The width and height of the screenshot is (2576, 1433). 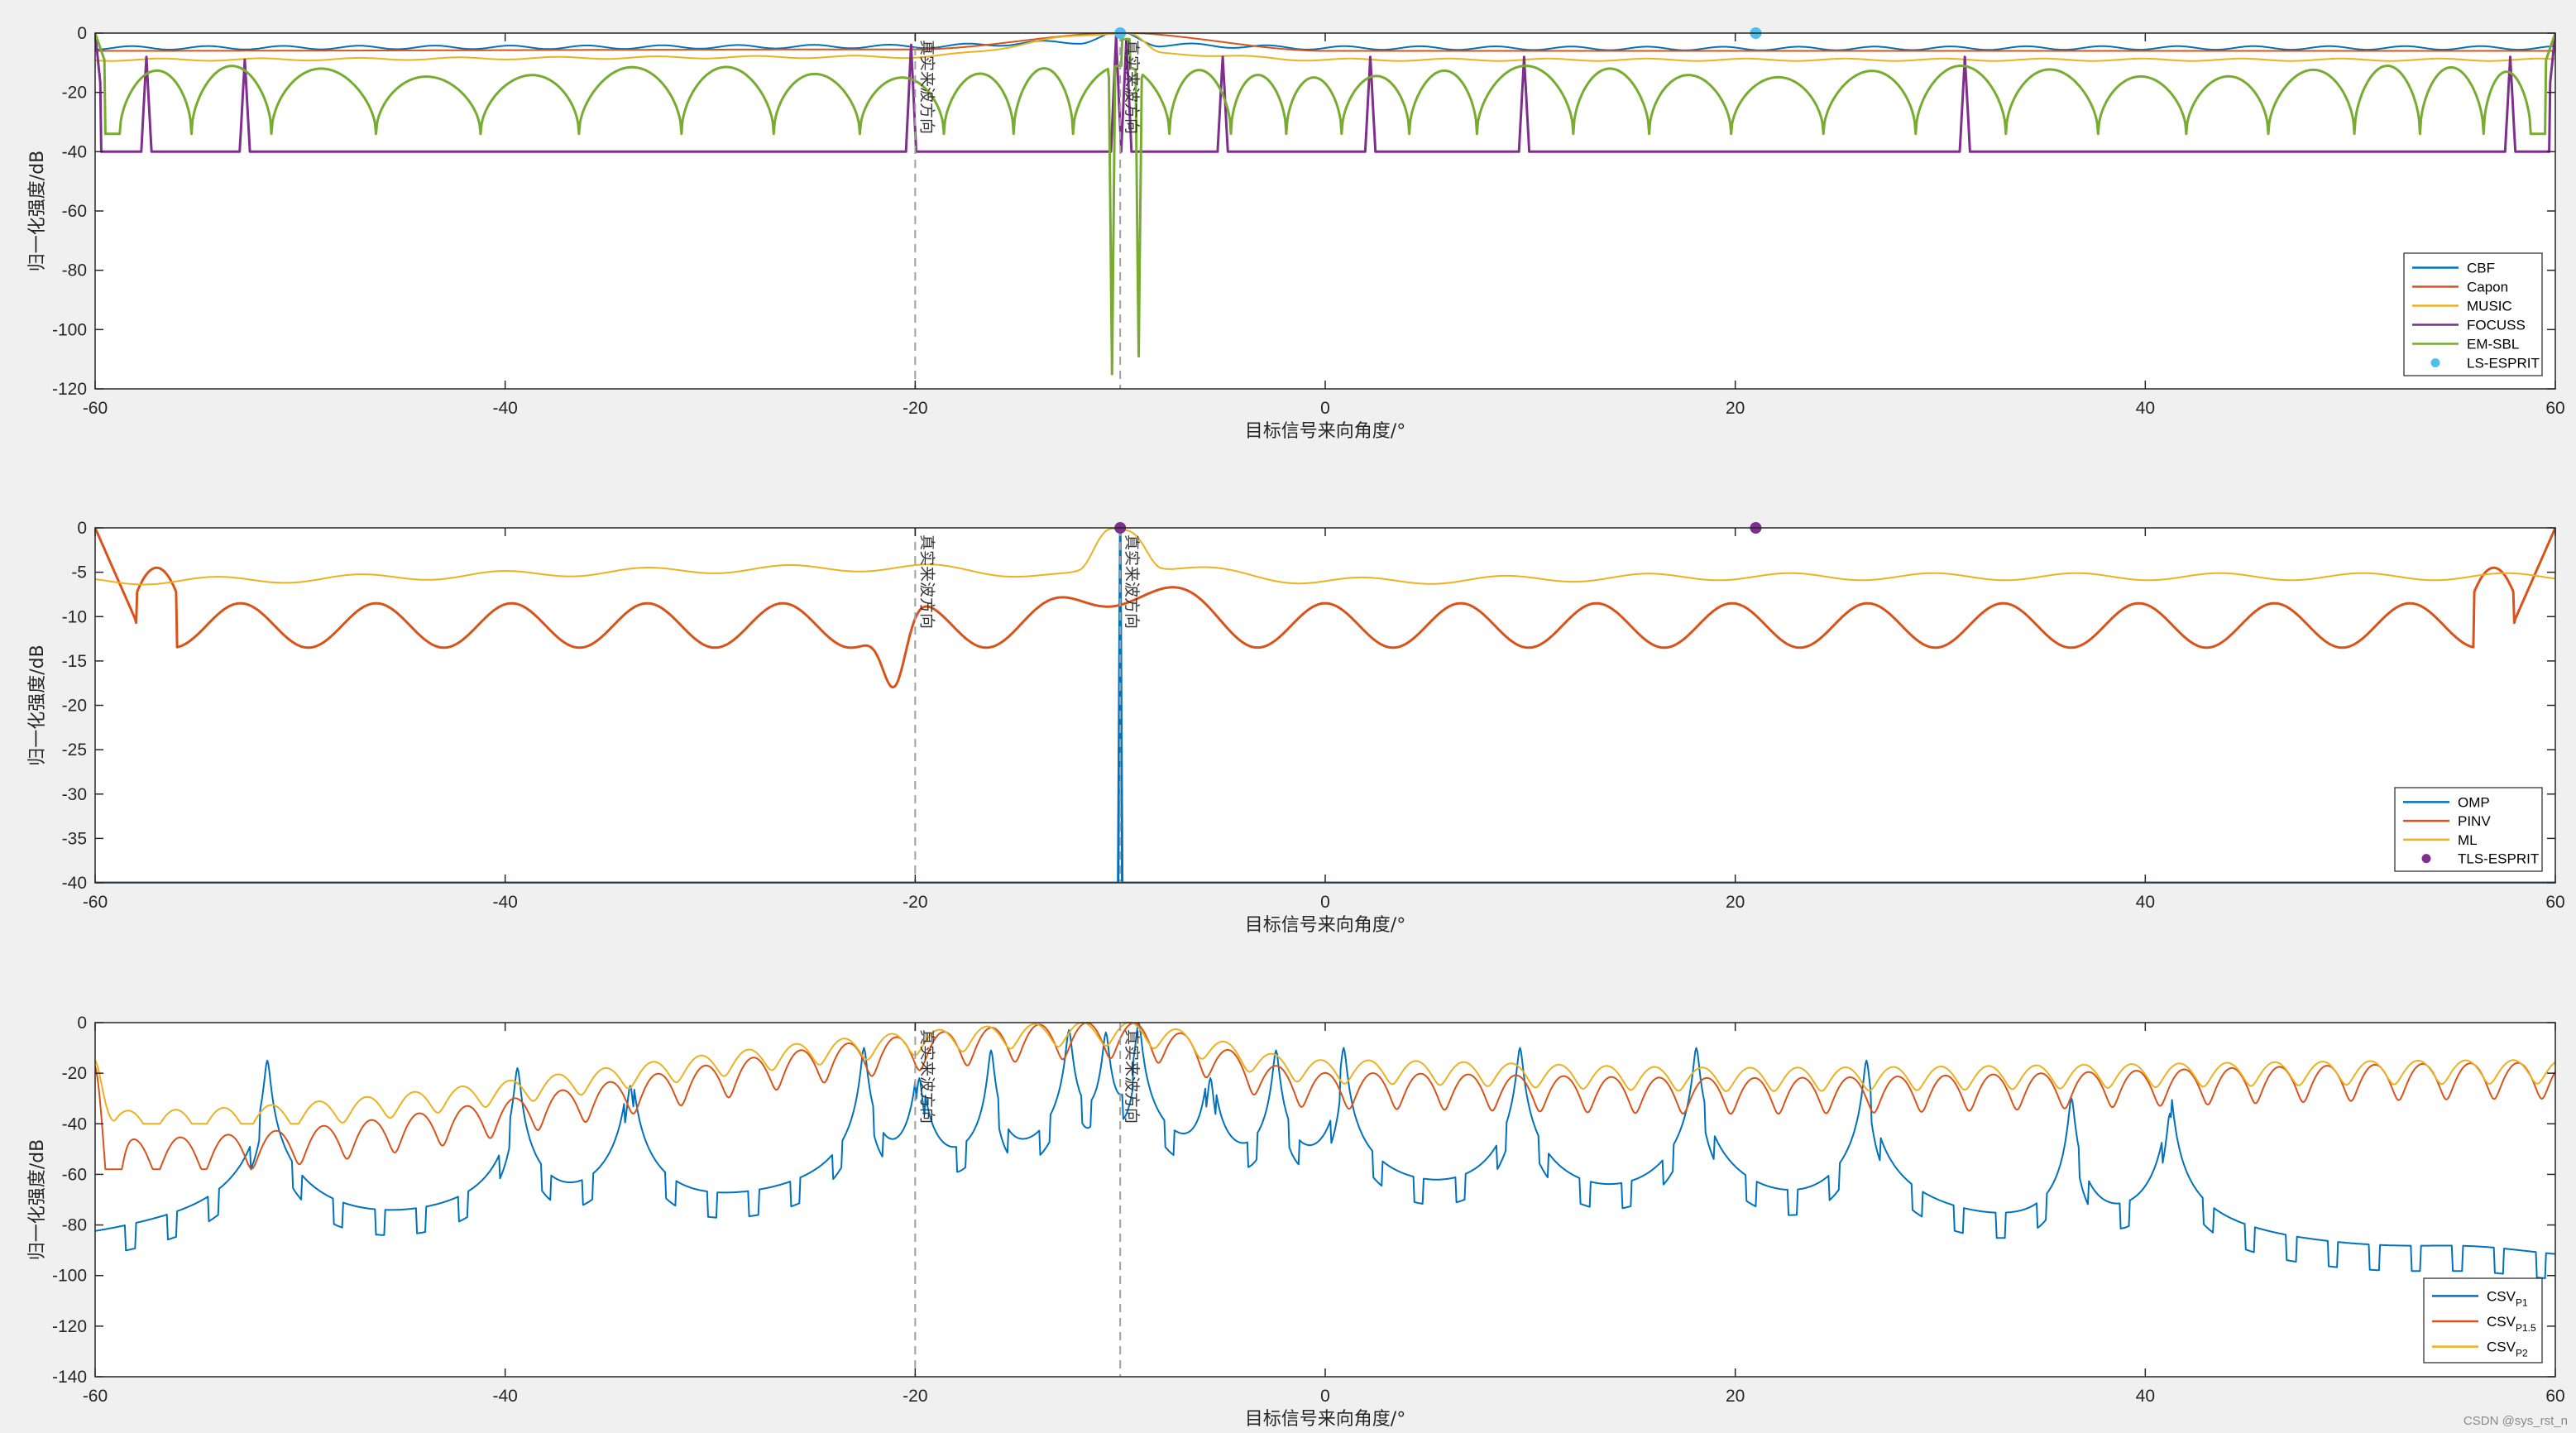 What do you see at coordinates (2496, 325) in the screenshot?
I see `legend-entry: FOCUSS` at bounding box center [2496, 325].